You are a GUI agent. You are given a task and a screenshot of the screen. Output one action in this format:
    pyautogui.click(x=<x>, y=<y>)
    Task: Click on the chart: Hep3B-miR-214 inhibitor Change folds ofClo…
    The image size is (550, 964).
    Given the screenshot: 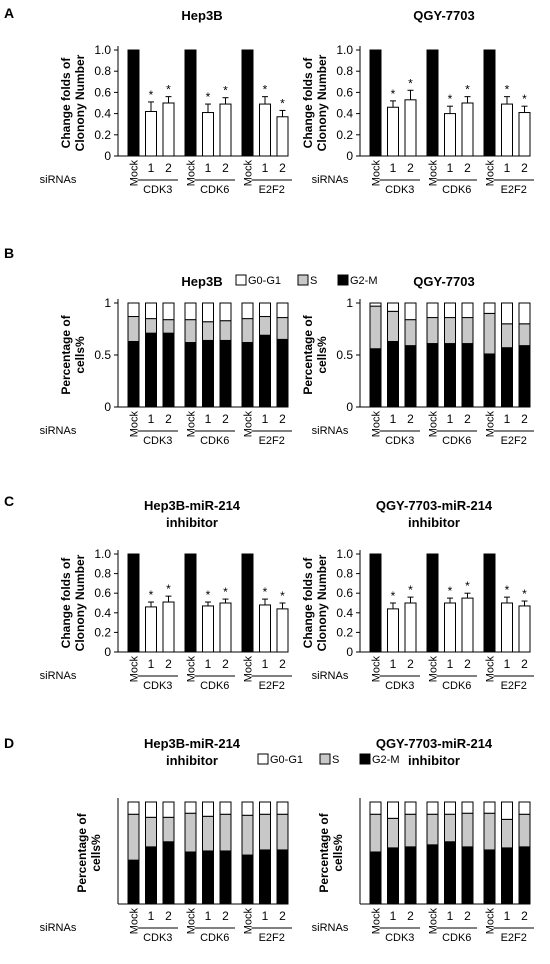 What is the action you would take?
    pyautogui.click(x=166, y=595)
    